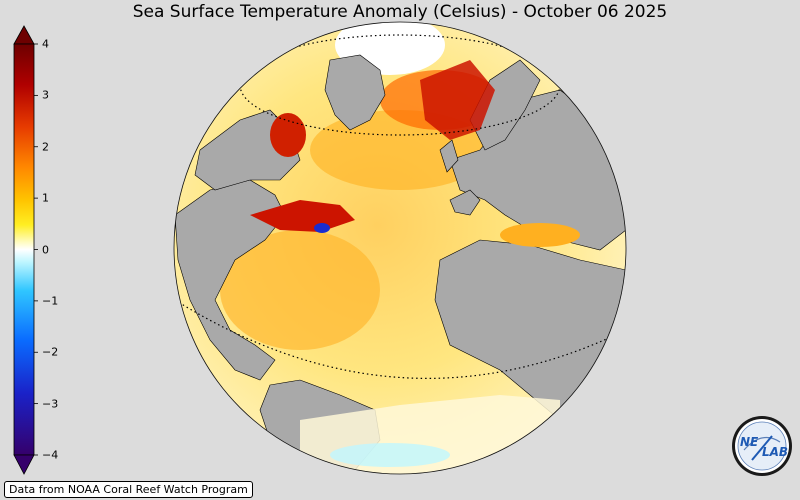 Image resolution: width=800 pixels, height=500 pixels. What do you see at coordinates (355, 92) in the screenshot?
I see `greenland-land` at bounding box center [355, 92].